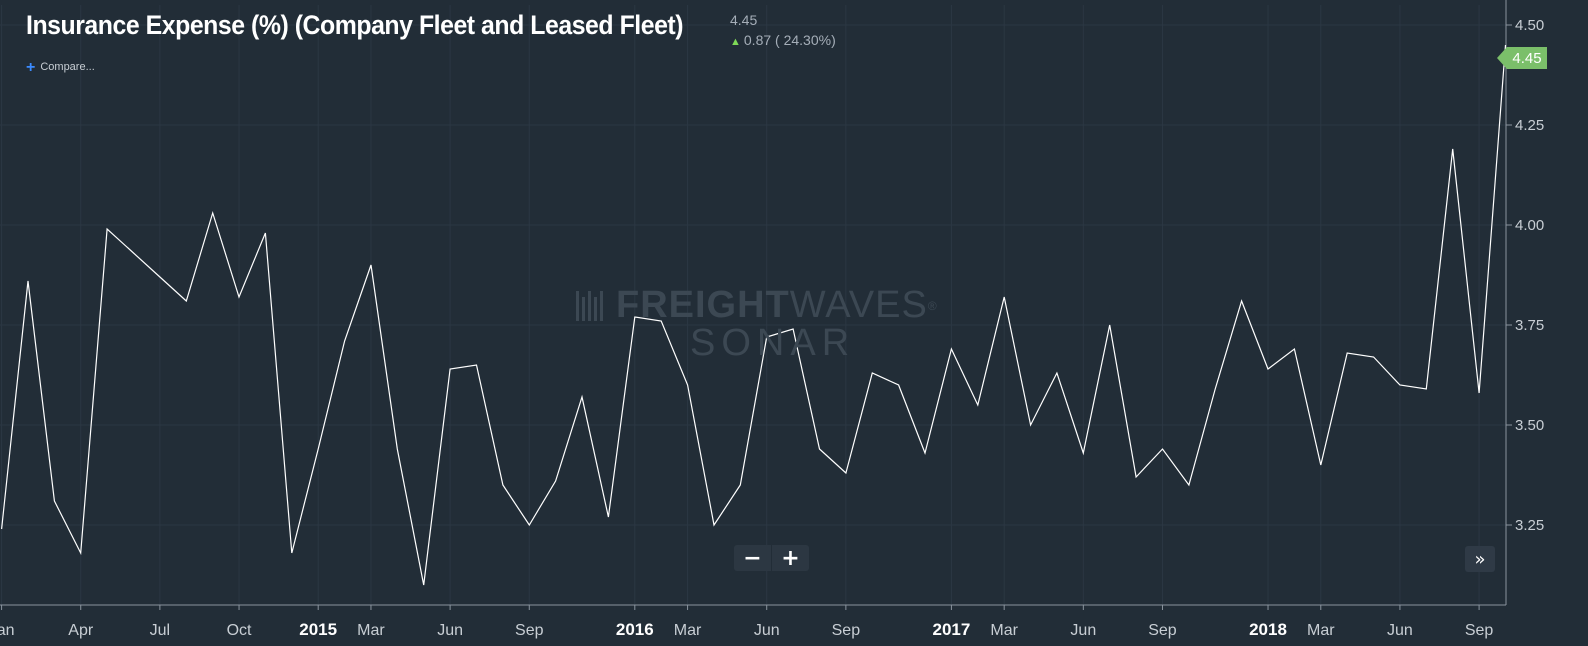 The height and width of the screenshot is (646, 1588). I want to click on y-tick-label: 3.75, so click(1529, 325).